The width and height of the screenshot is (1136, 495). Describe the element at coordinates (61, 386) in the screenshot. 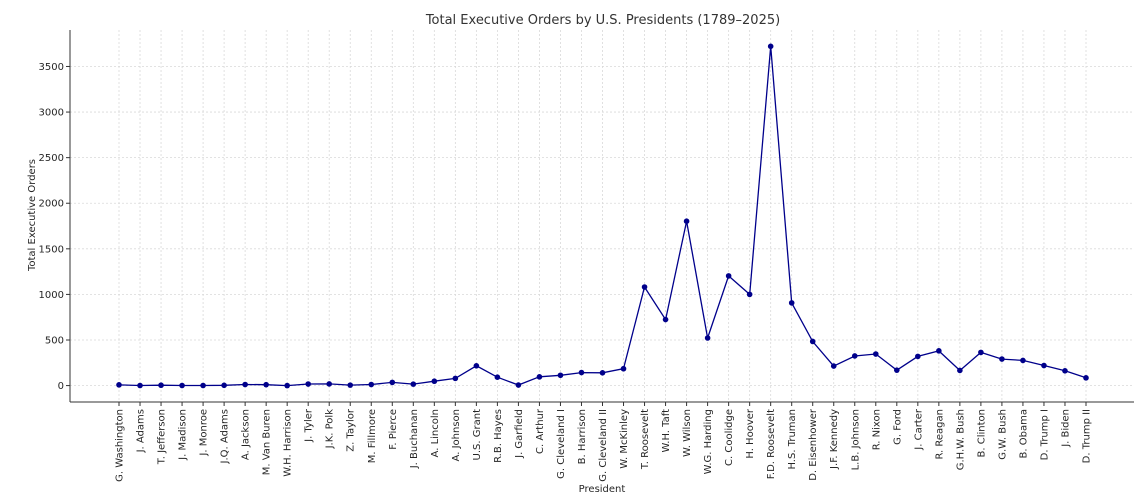

I see `y-tick-label: 0` at that location.